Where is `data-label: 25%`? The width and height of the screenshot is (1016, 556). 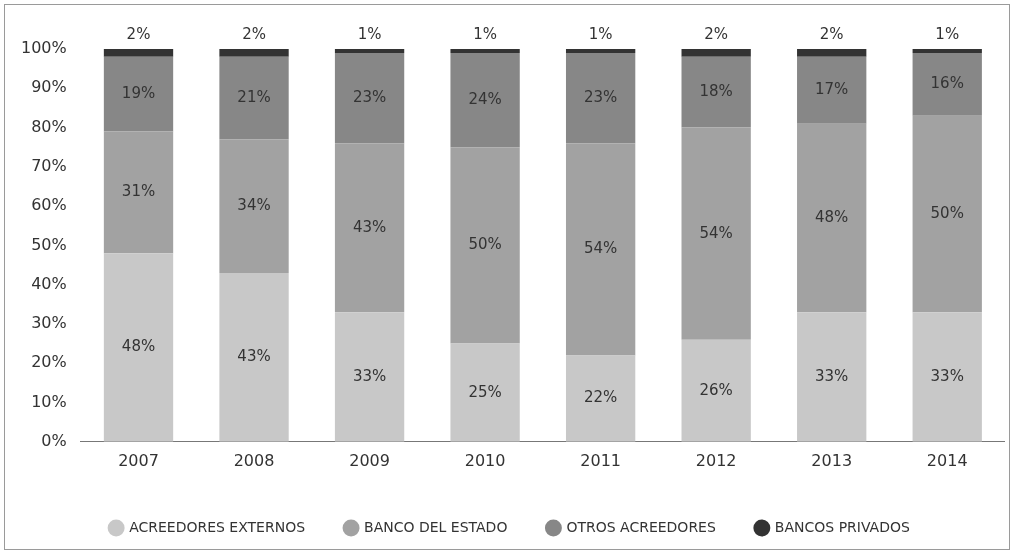
data-label: 25% is located at coordinates (485, 391).